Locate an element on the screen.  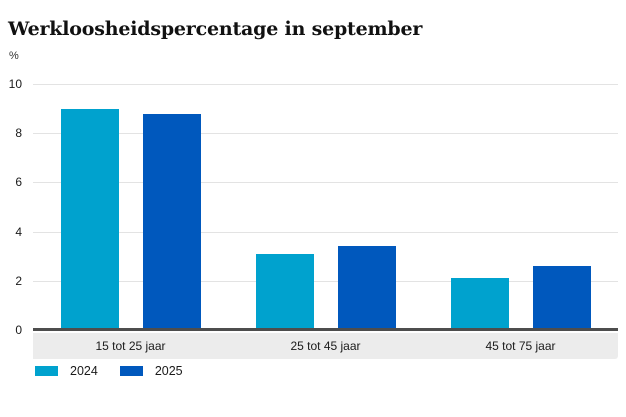
y-tick-label: 4 is located at coordinates (18, 231).